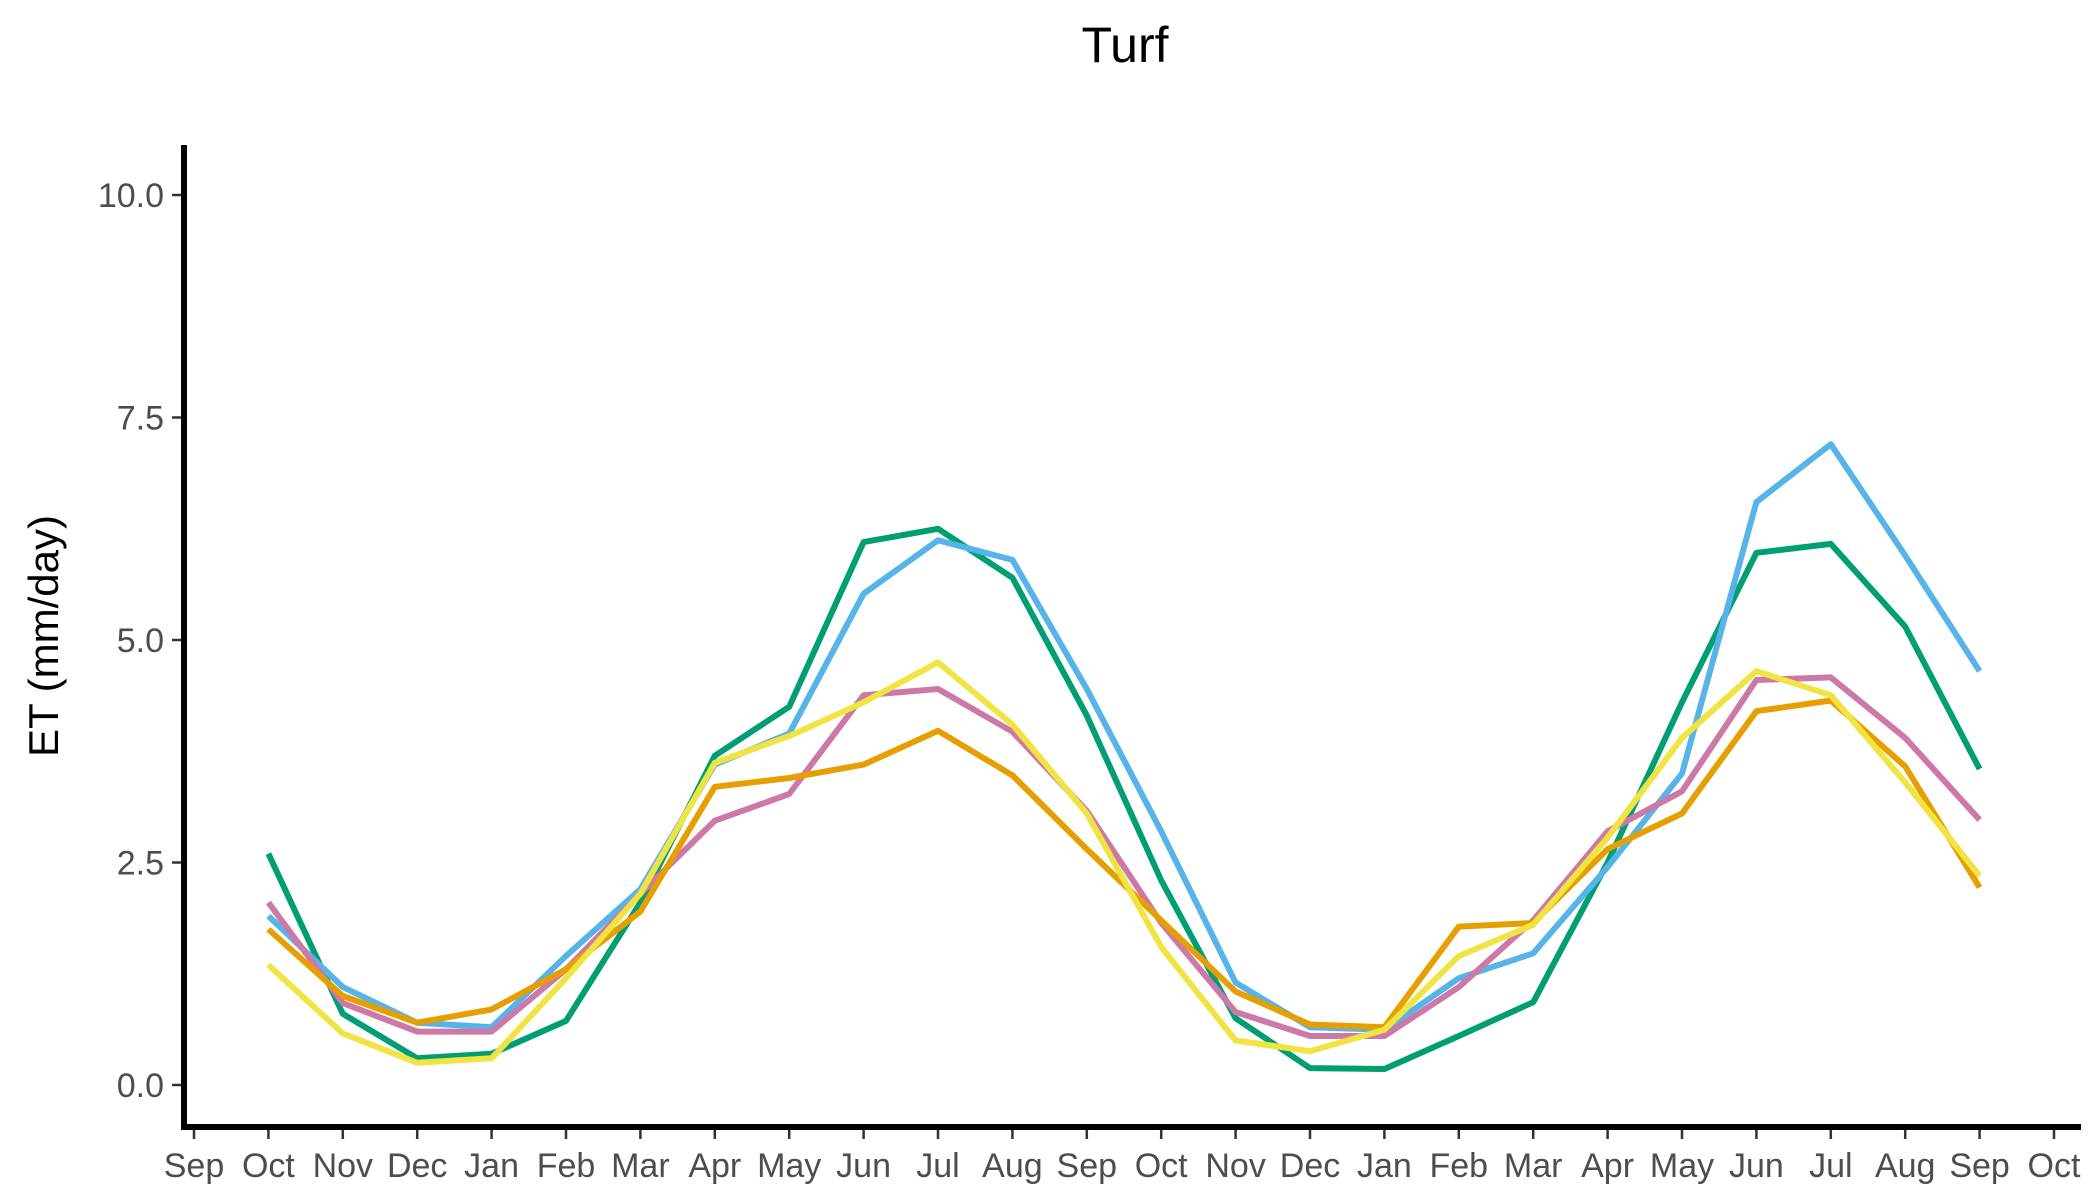 The image size is (2100, 1200). I want to click on chart-title: Turf, so click(1124, 45).